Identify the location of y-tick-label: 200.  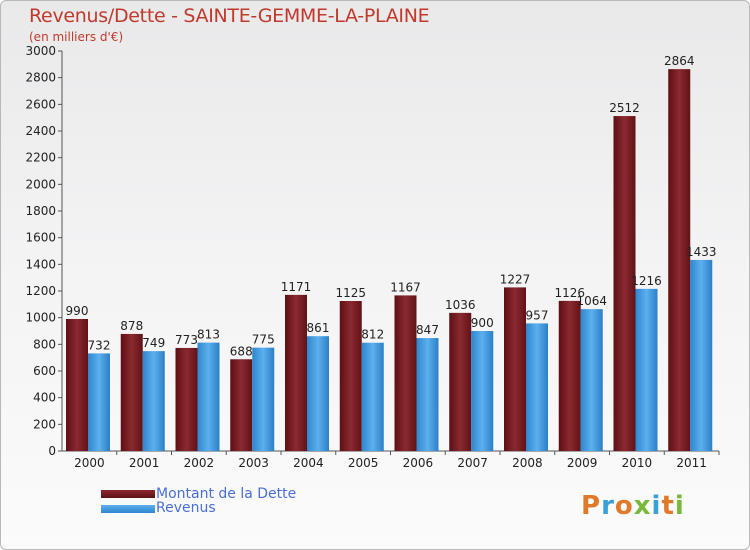
(44, 424).